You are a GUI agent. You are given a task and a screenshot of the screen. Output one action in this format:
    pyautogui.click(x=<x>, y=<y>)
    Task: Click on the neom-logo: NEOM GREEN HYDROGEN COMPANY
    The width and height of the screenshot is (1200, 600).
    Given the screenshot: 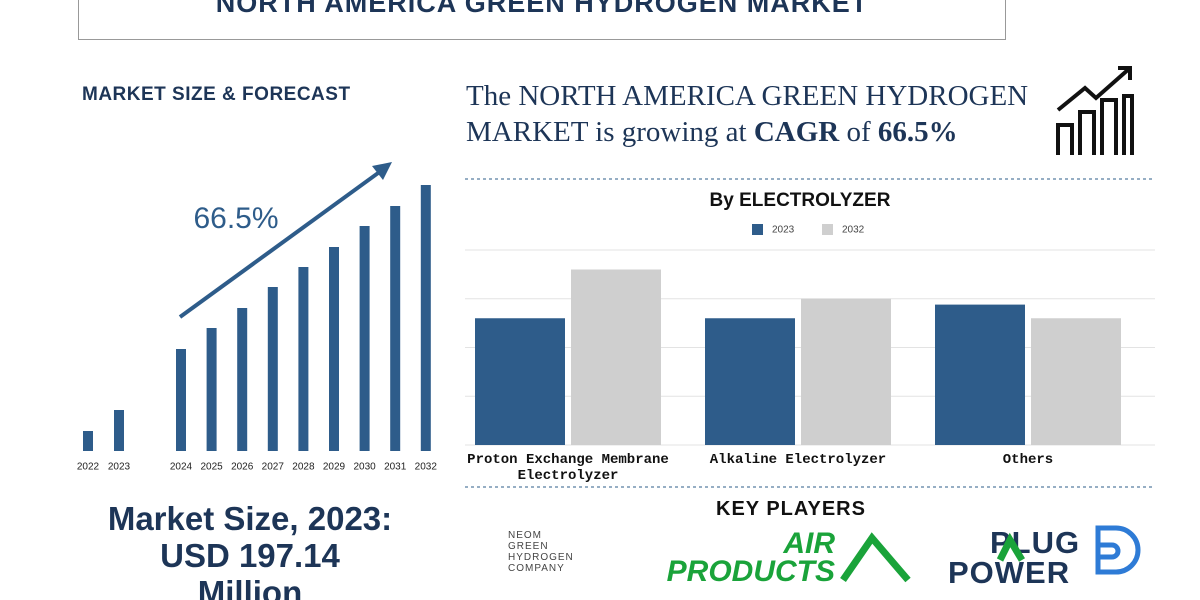 What is the action you would take?
    pyautogui.click(x=541, y=552)
    